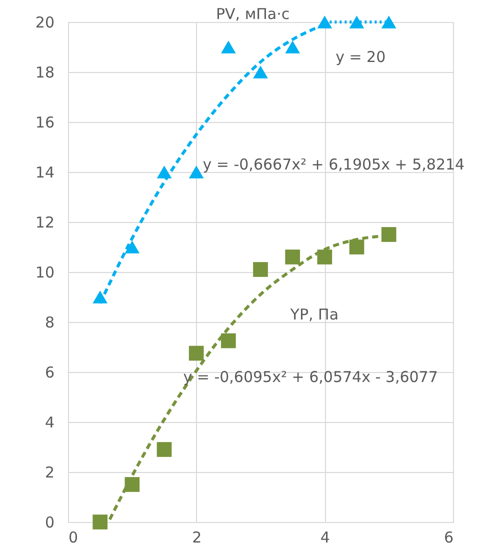  Describe the element at coordinates (333, 165) in the screenshot. I see `annotation: y = -0,6667x² + 6,1905x + 5,8214` at that location.